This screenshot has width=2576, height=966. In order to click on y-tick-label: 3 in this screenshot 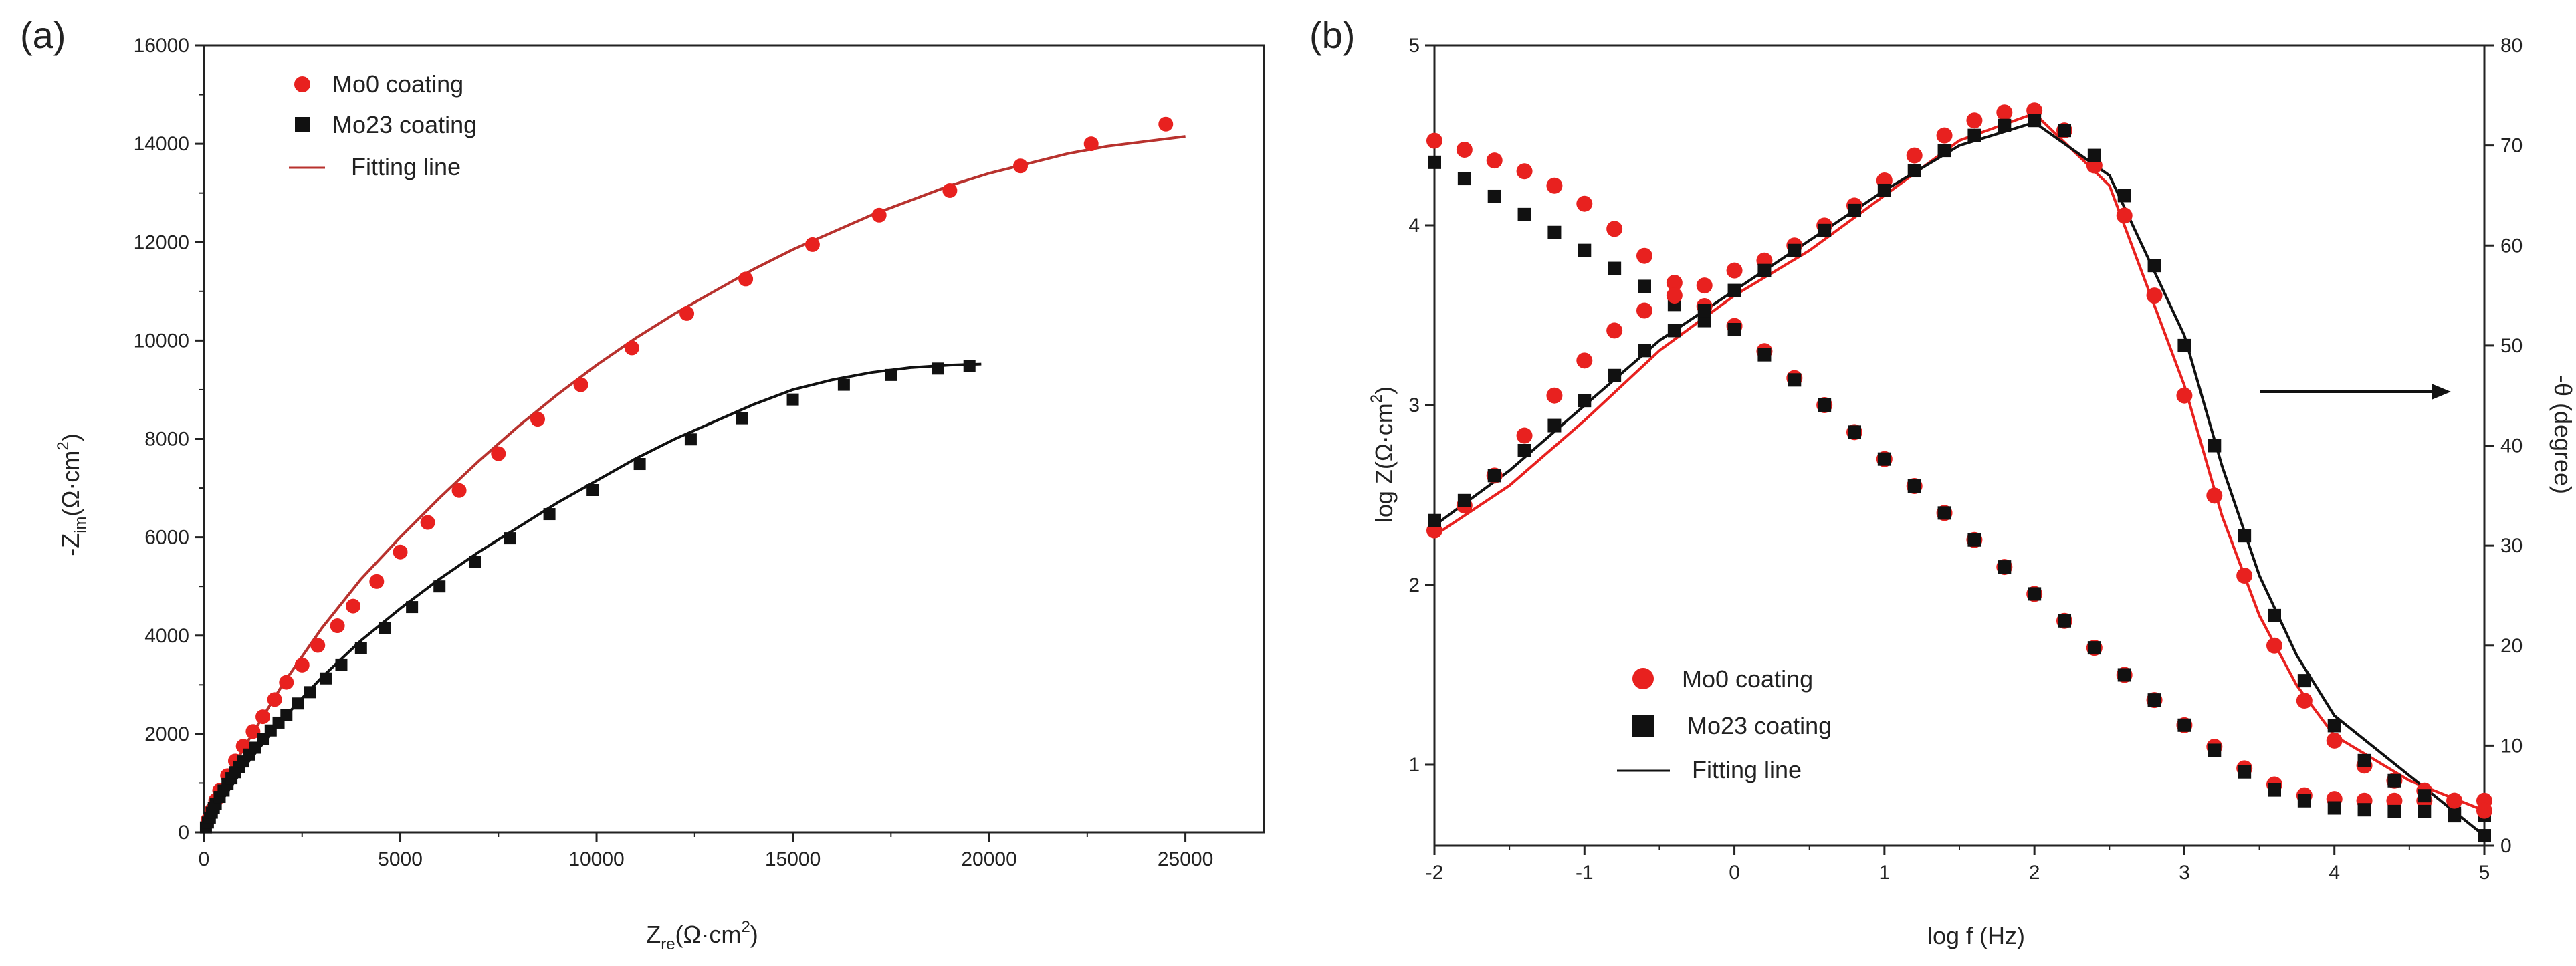, I will do `click(1414, 405)`.